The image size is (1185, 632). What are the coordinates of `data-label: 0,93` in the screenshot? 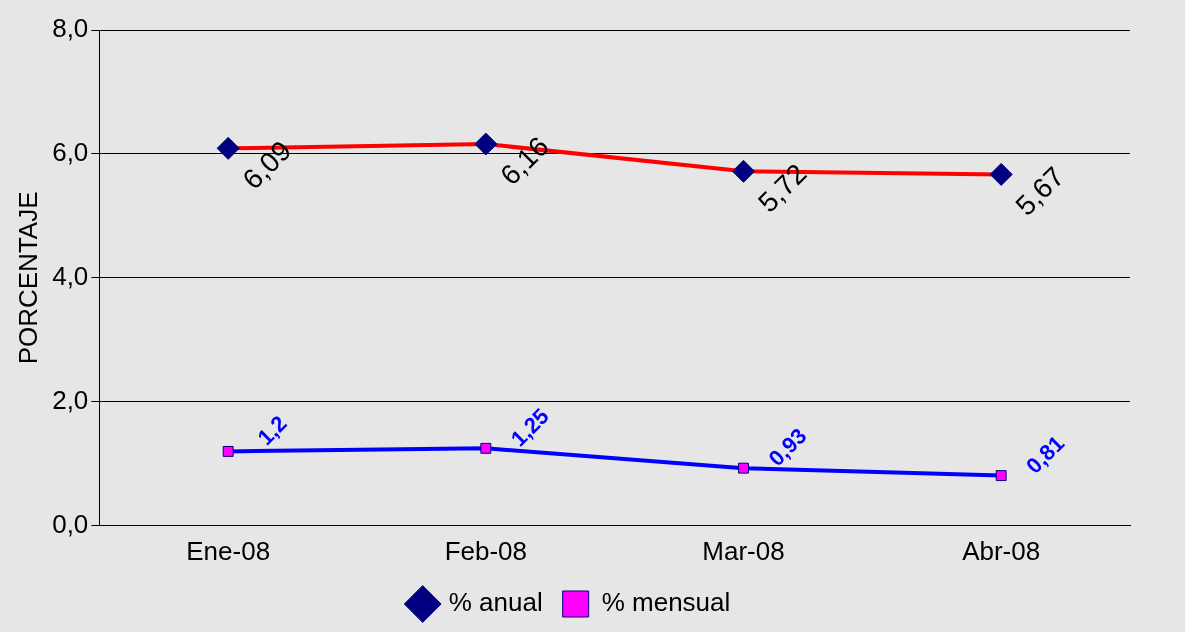 It's located at (787, 447).